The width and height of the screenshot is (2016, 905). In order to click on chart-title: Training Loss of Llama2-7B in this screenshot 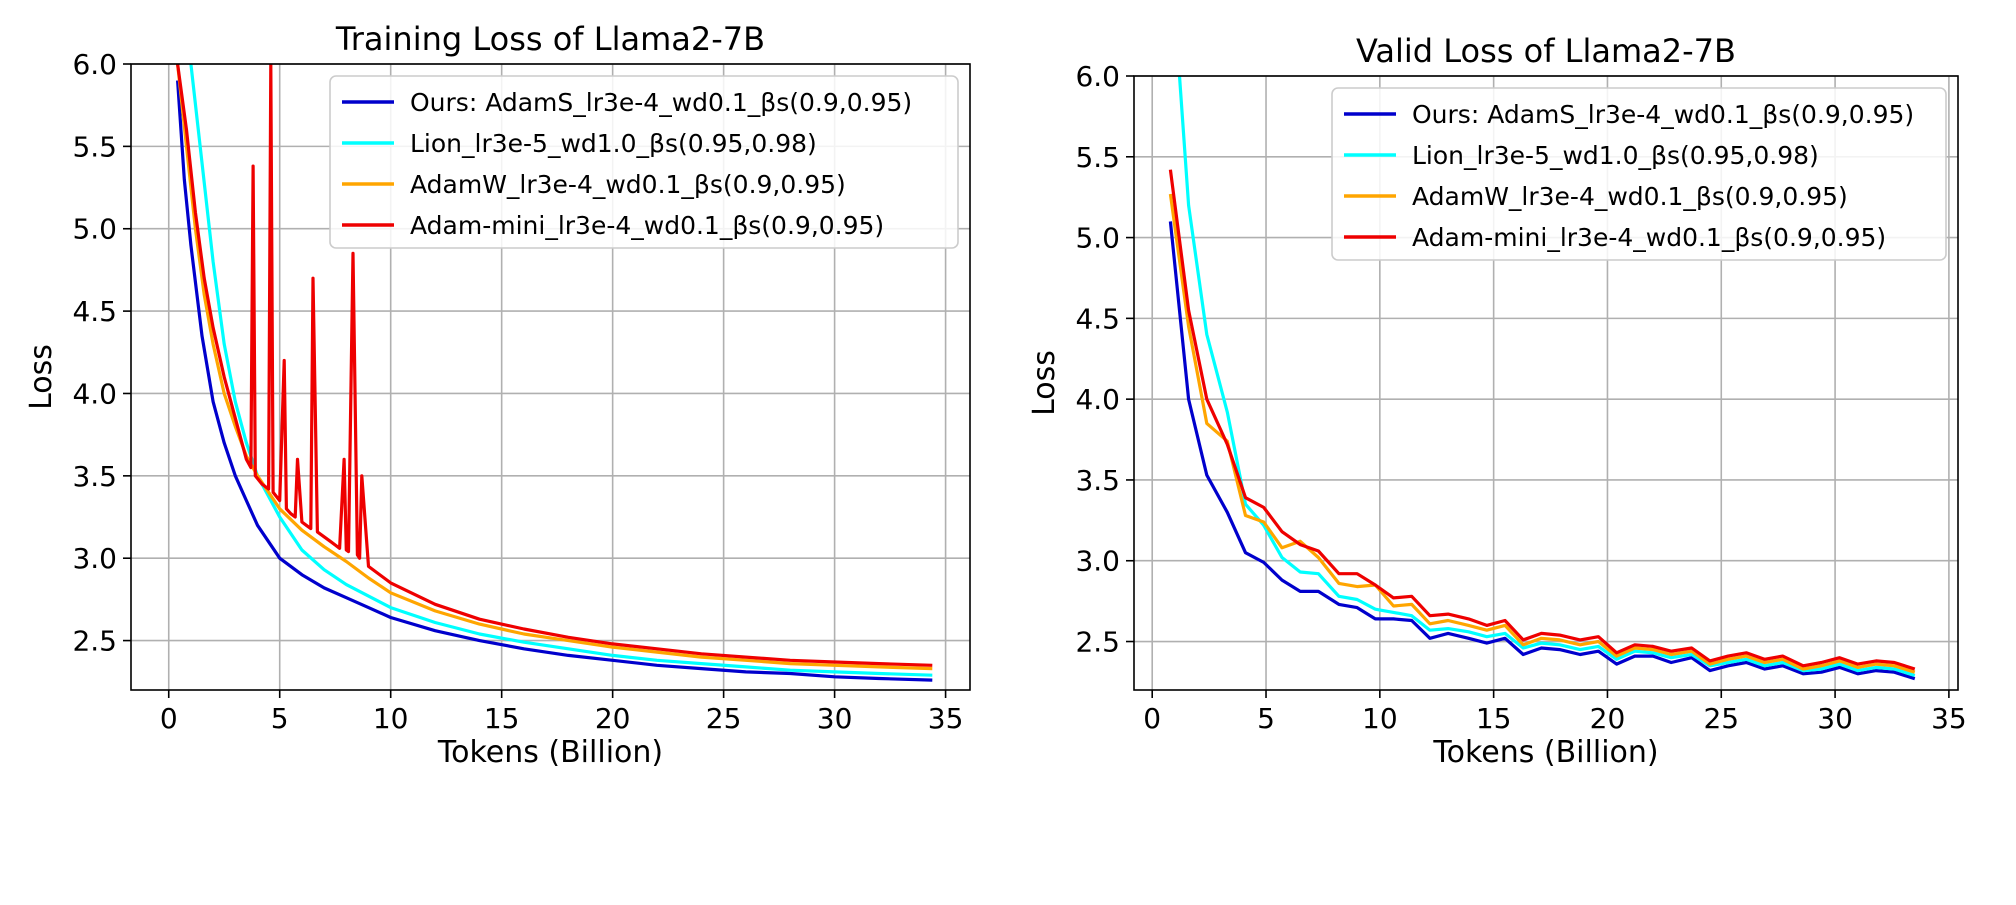, I will do `click(550, 39)`.